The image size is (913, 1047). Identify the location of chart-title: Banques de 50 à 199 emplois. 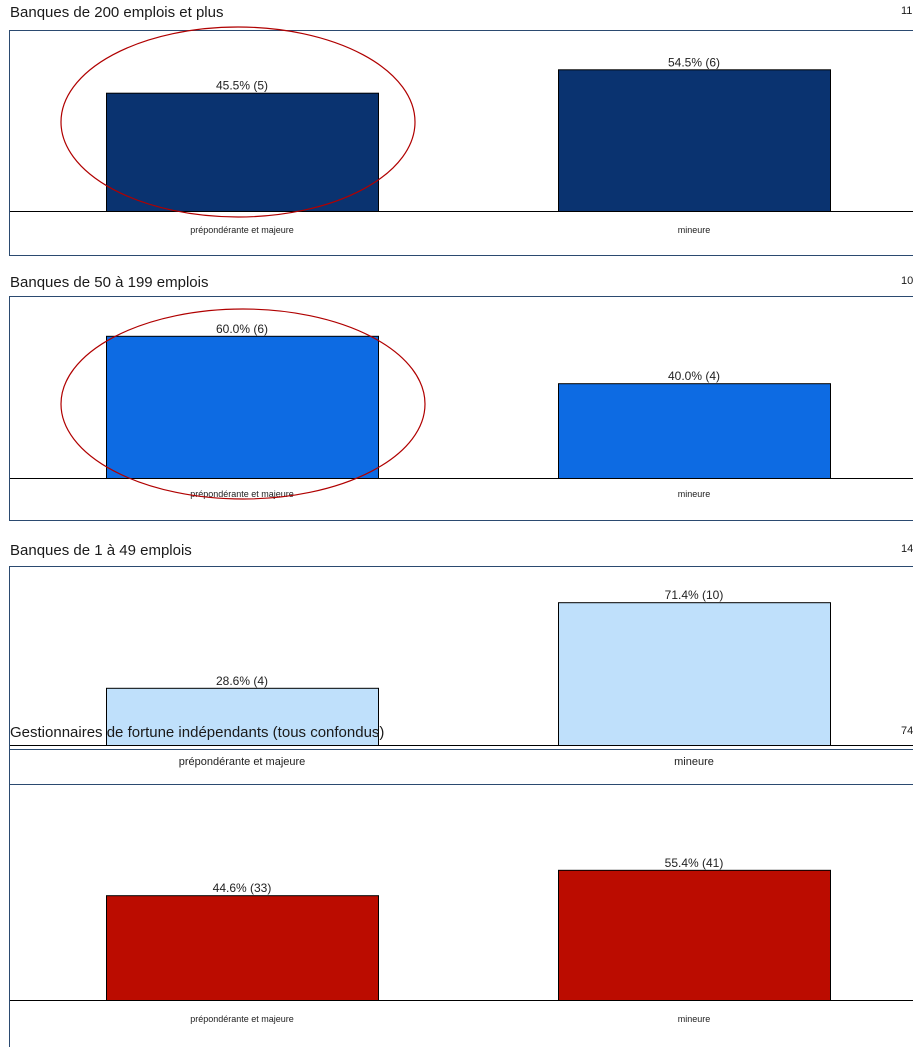
(109, 282).